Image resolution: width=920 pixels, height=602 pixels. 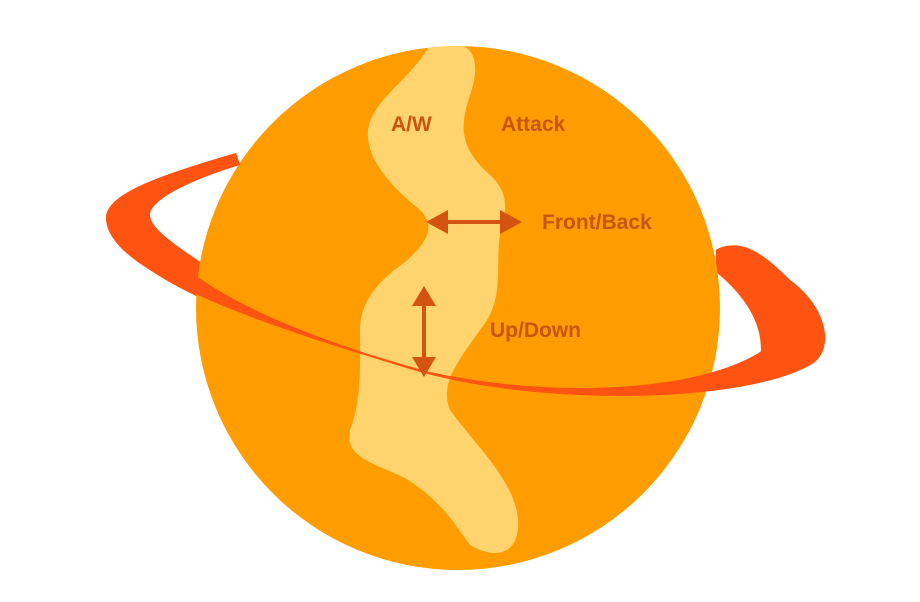 I want to click on up-down-arrow-icon, so click(x=424, y=331).